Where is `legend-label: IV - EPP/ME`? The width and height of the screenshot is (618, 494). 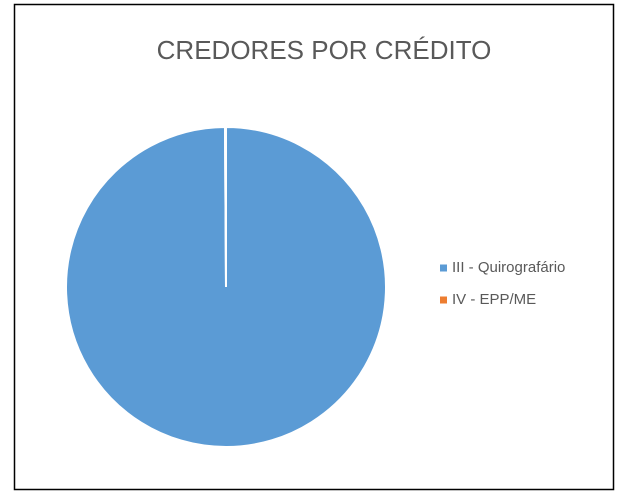 legend-label: IV - EPP/ME is located at coordinates (494, 299).